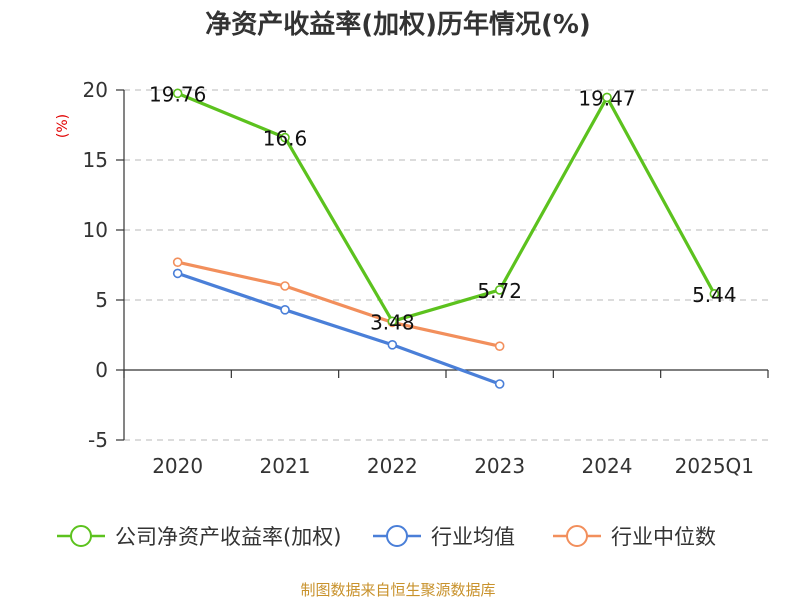 The height and width of the screenshot is (600, 800). What do you see at coordinates (95, 230) in the screenshot?
I see `y-tick-label: 10` at bounding box center [95, 230].